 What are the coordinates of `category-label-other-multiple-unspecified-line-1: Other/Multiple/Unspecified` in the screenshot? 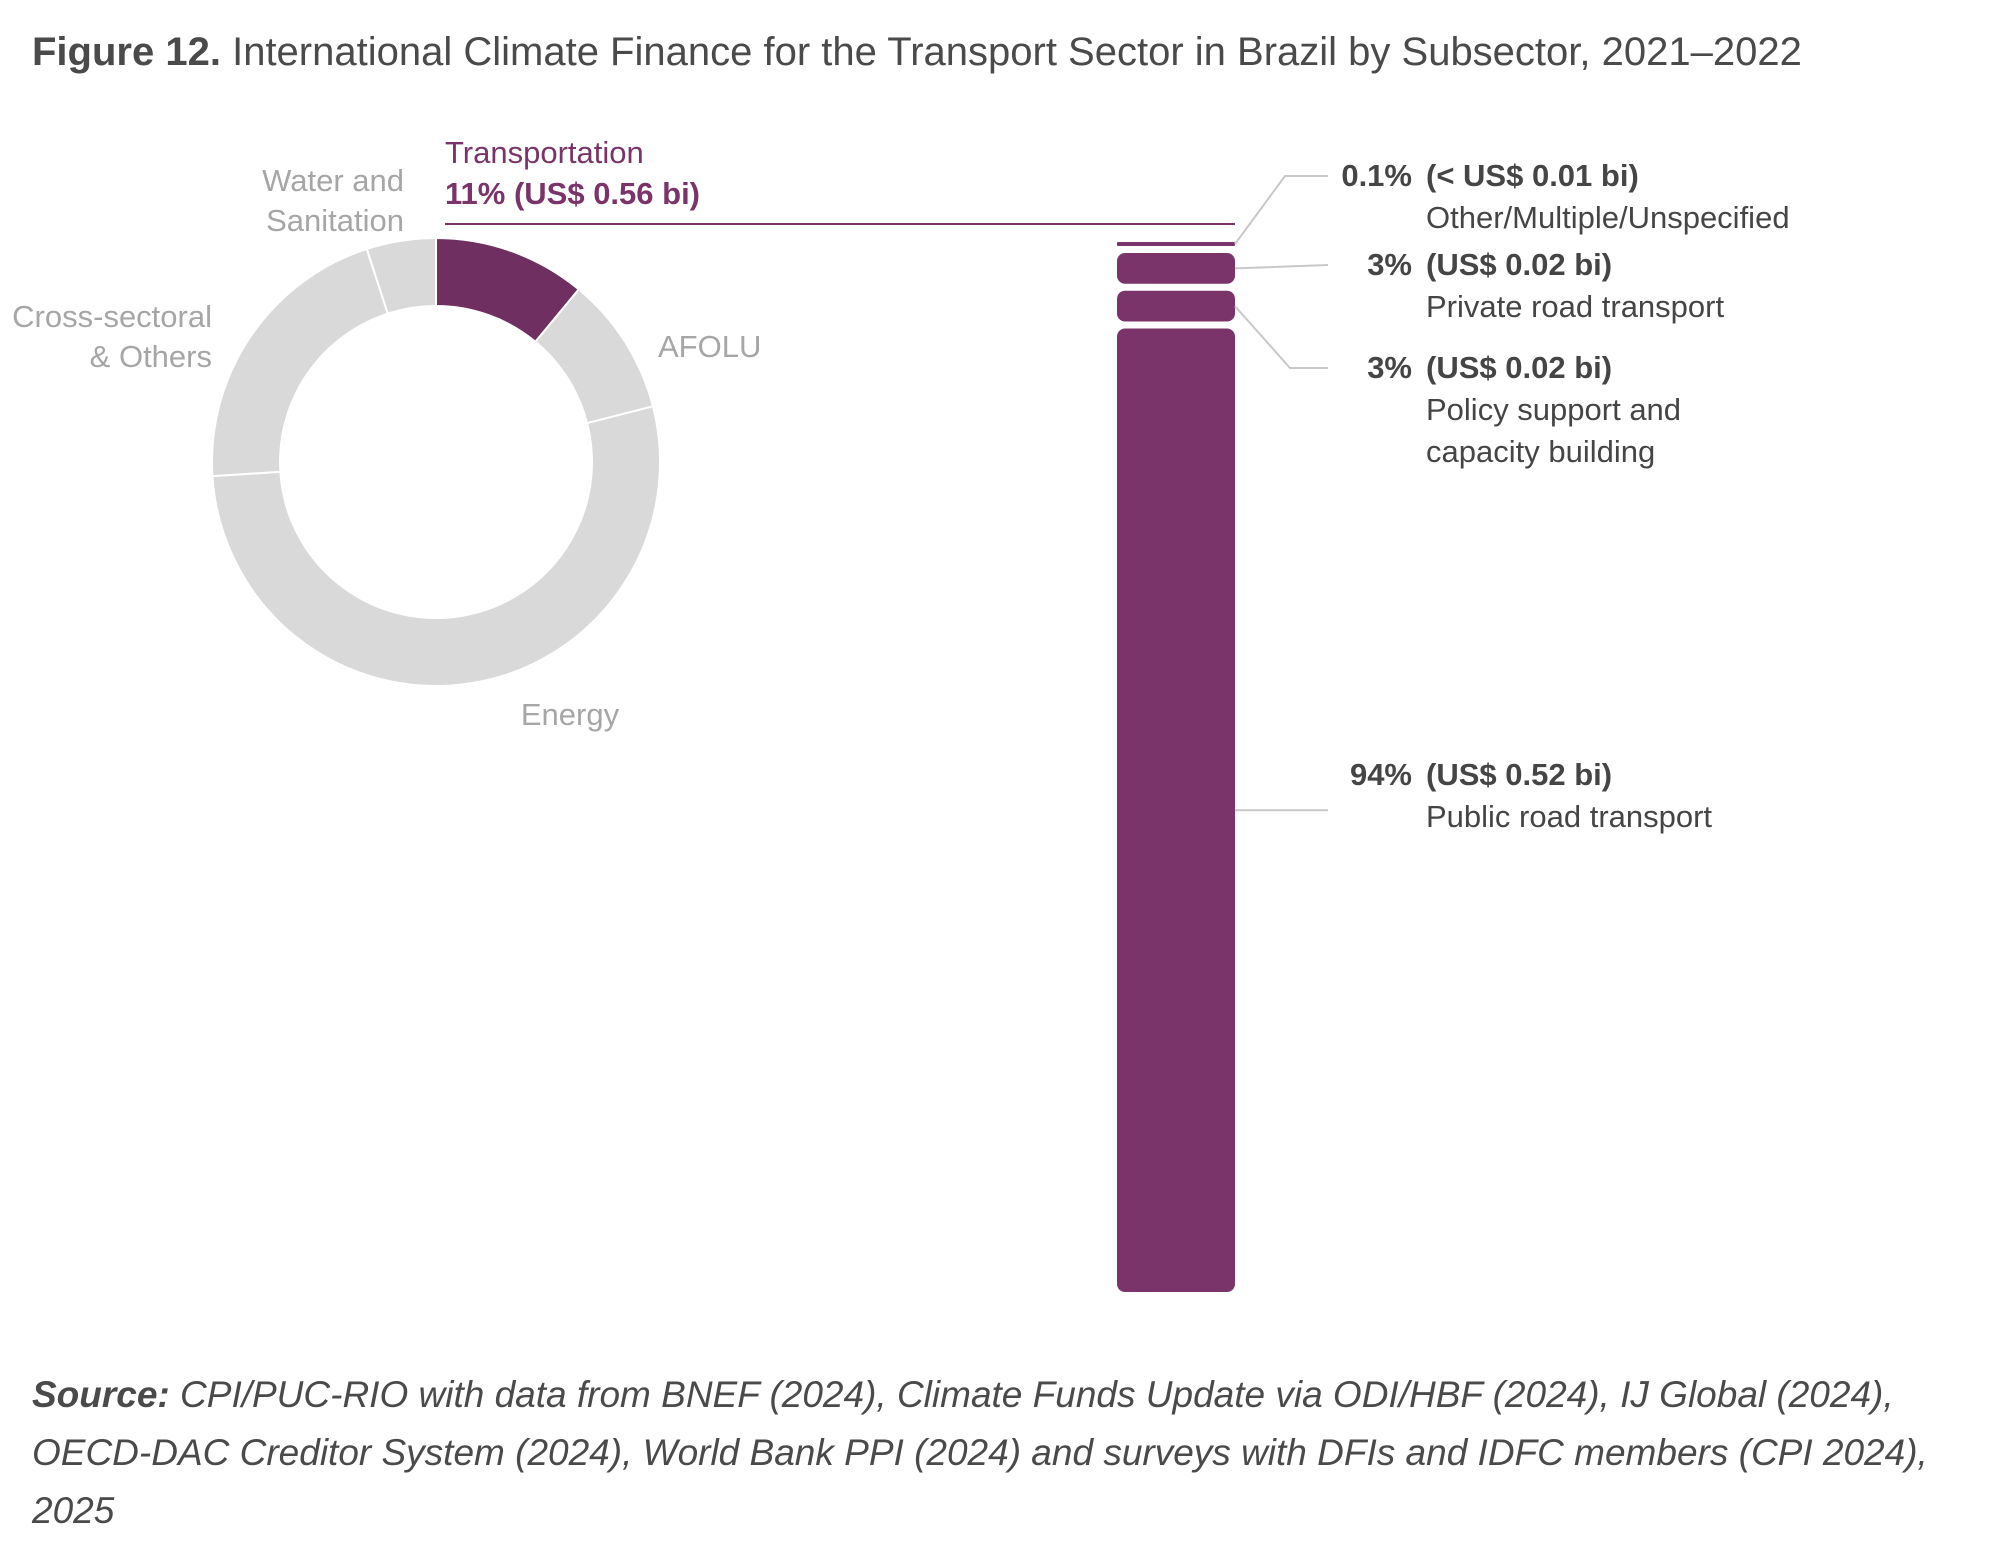 It's located at (1608, 217).